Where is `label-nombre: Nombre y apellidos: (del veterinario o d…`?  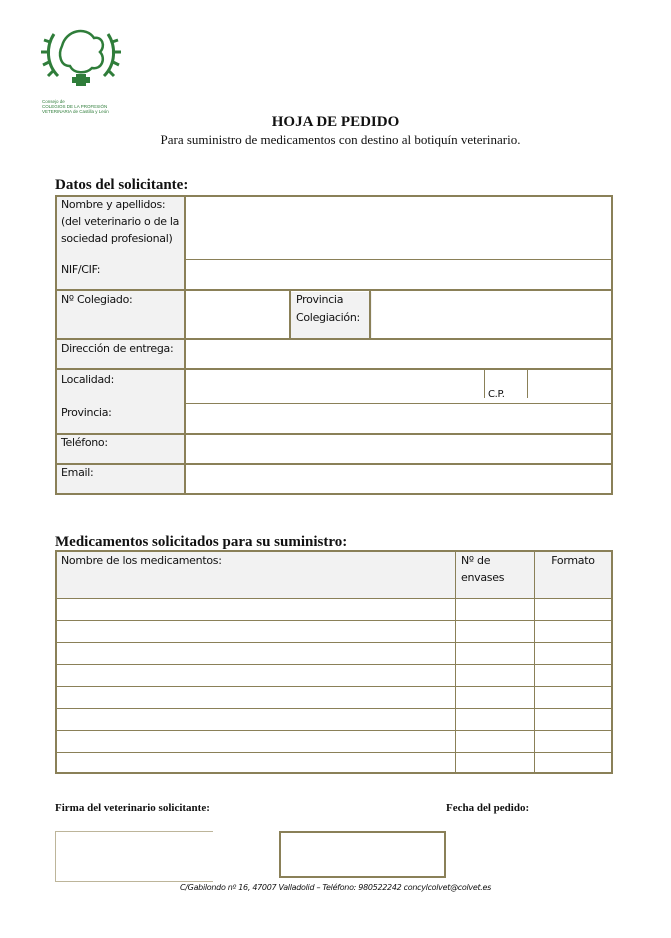
label-nombre: Nombre y apellidos: (del veterinario o d… is located at coordinates (120, 221).